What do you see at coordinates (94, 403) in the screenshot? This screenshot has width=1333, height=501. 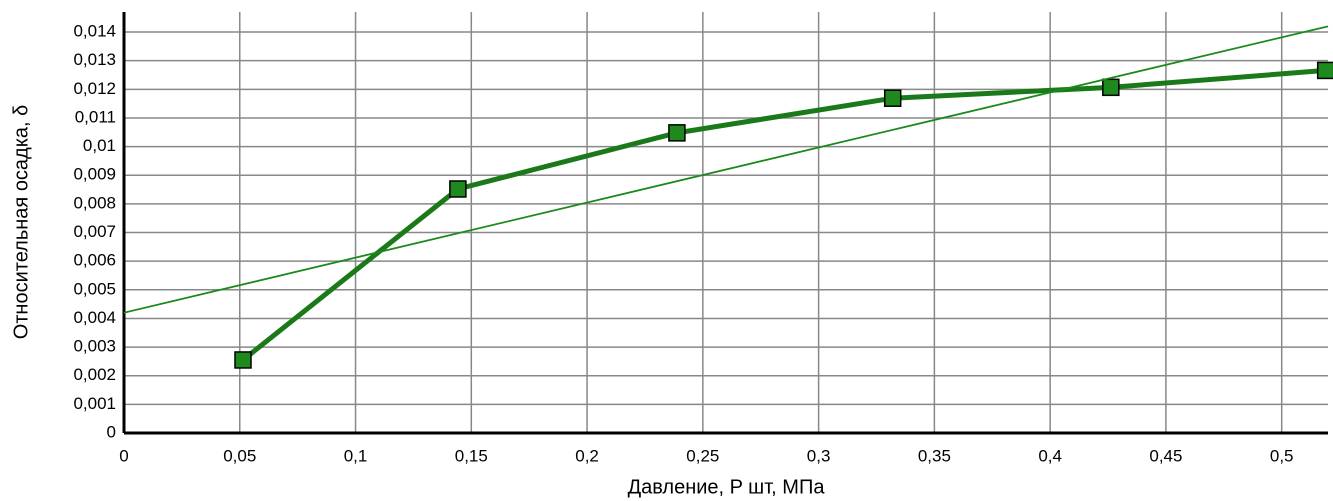 I see `y-tick-label: 0,001` at bounding box center [94, 403].